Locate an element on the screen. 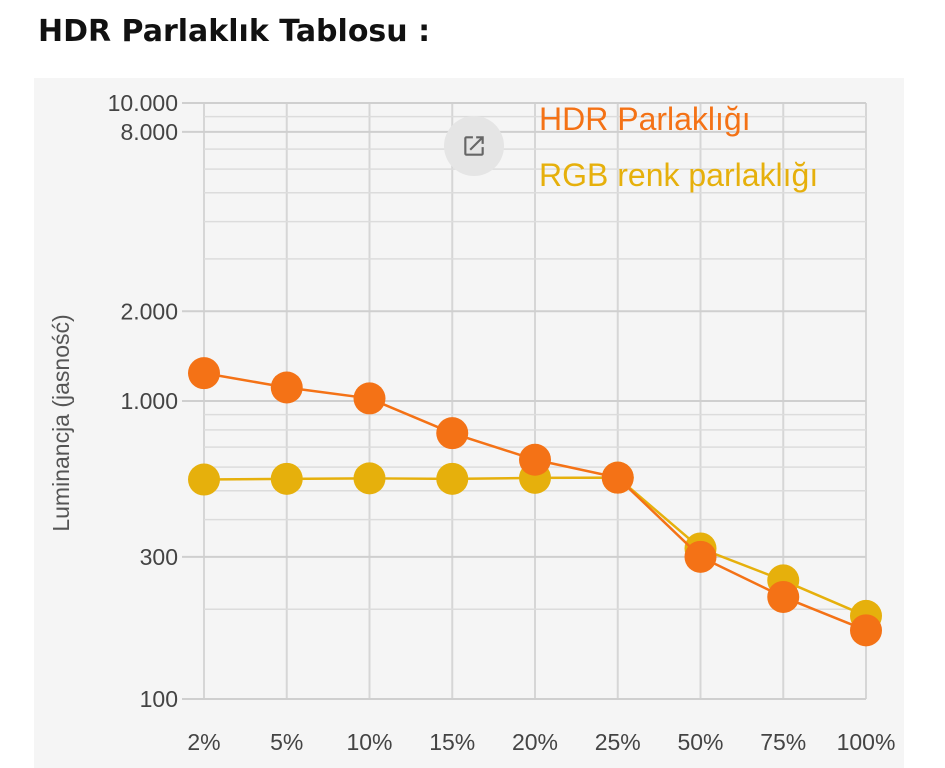 Image resolution: width=945 pixels, height=768 pixels. x-tick-label: 50% is located at coordinates (700, 742).